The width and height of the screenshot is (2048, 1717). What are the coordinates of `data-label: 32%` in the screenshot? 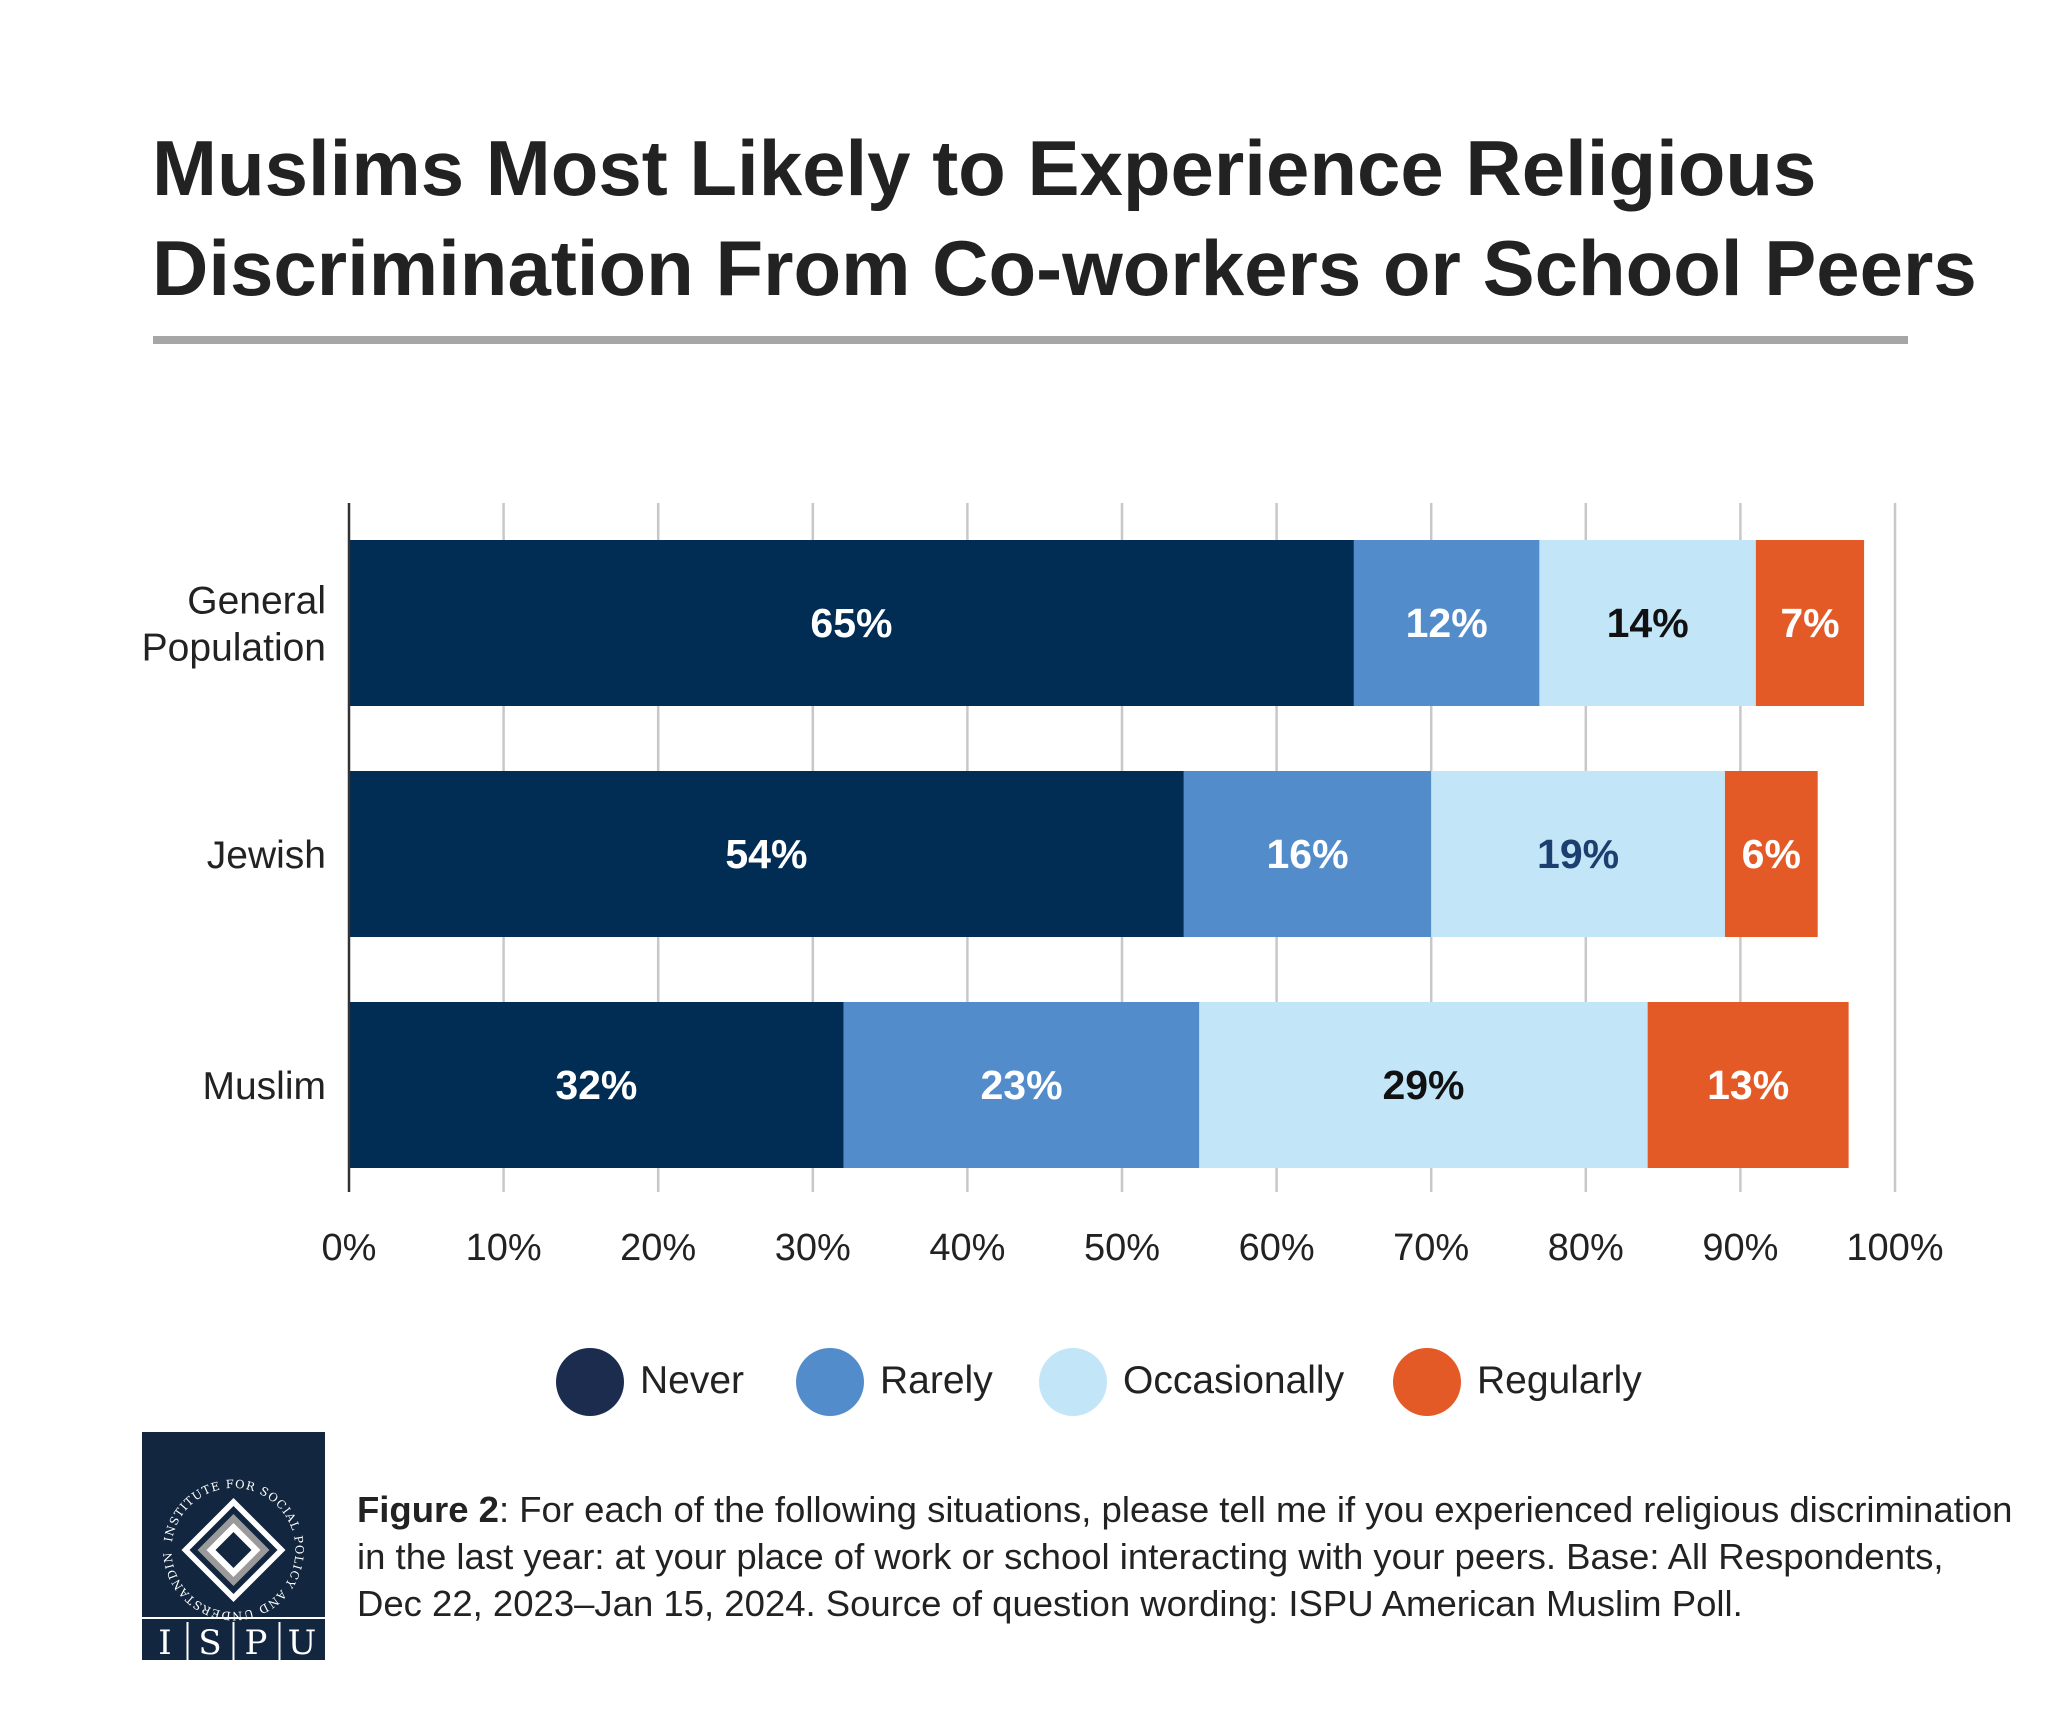 It's located at (596, 1085).